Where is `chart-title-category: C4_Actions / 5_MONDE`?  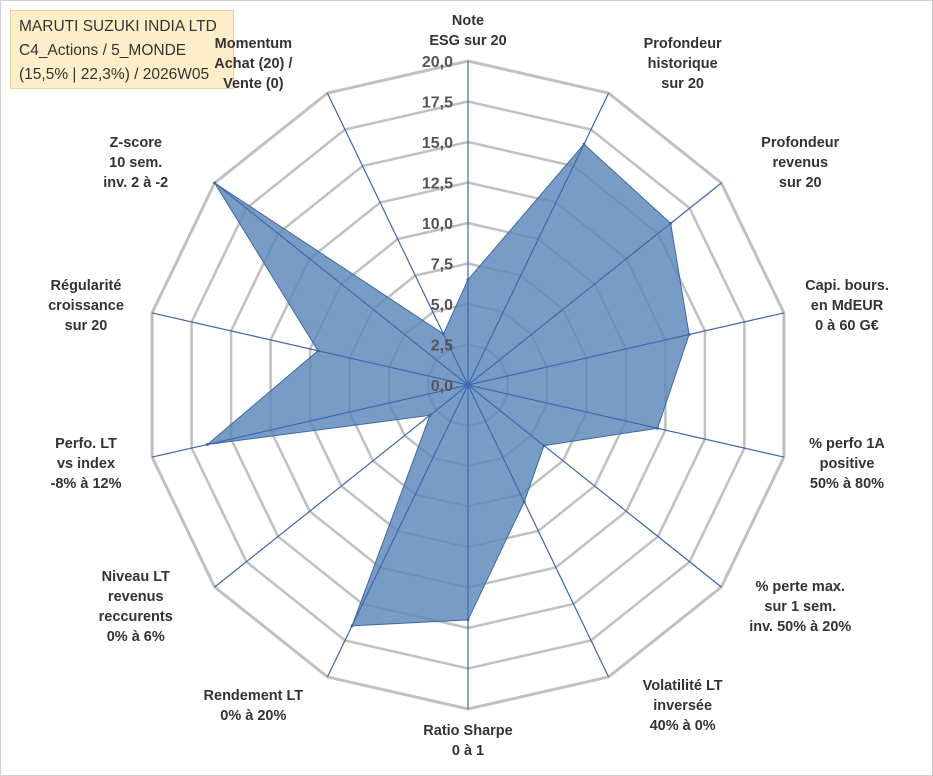
chart-title-category: C4_Actions / 5_MONDE is located at coordinates (103, 50).